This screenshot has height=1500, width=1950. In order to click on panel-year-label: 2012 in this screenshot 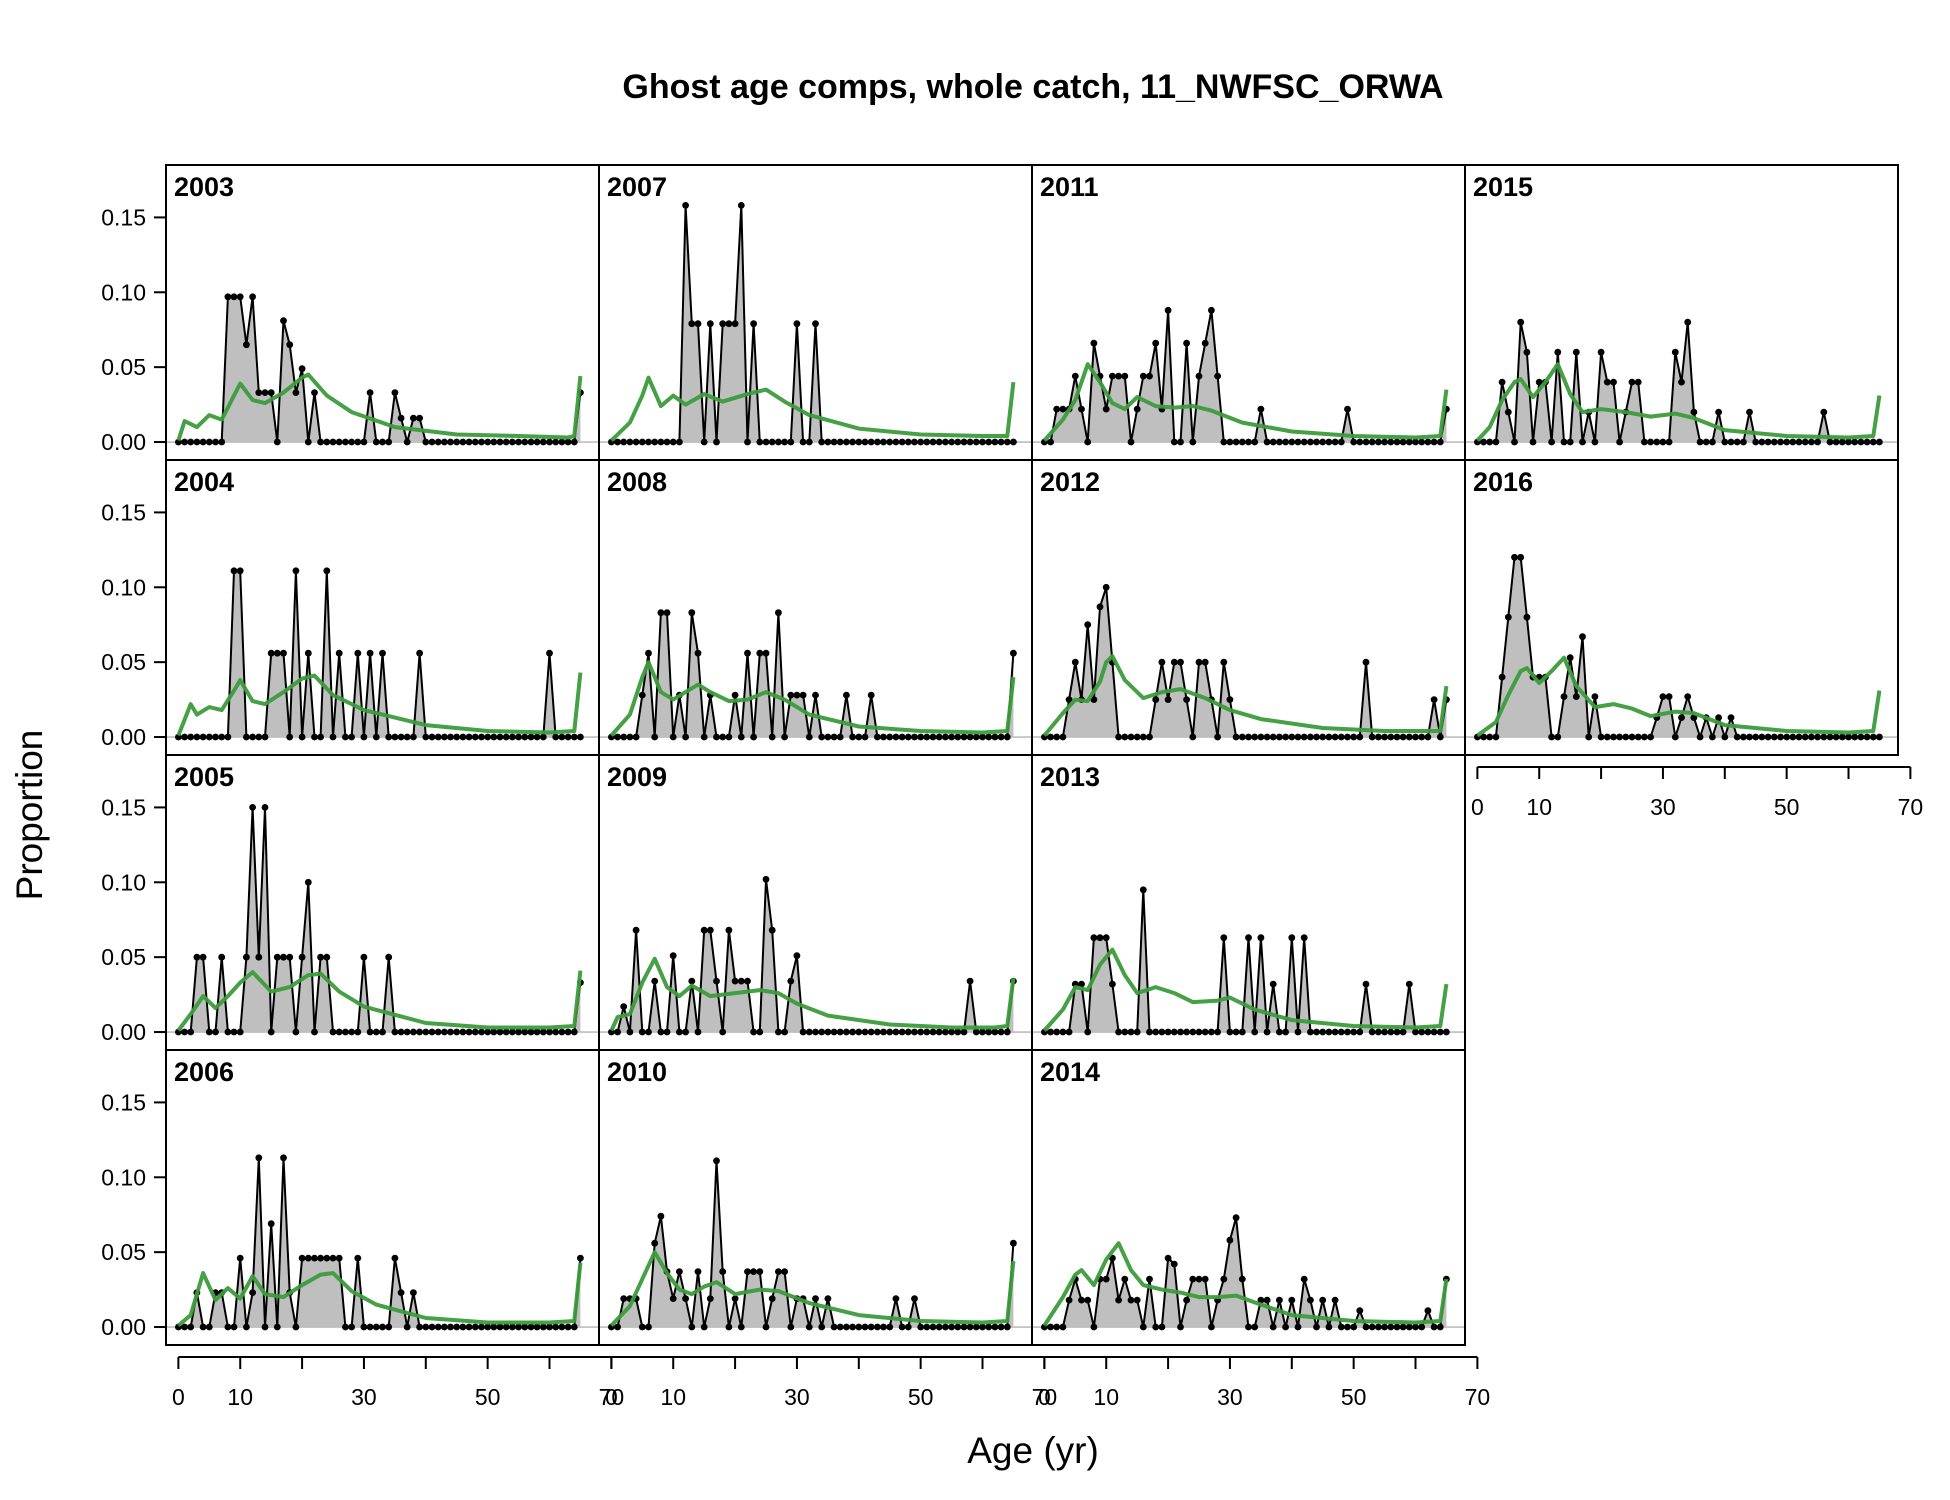, I will do `click(1070, 482)`.